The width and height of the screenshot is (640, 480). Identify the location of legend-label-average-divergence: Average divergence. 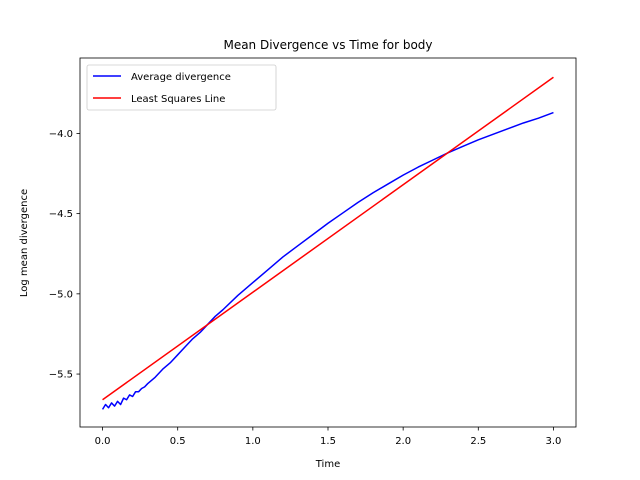
(181, 77).